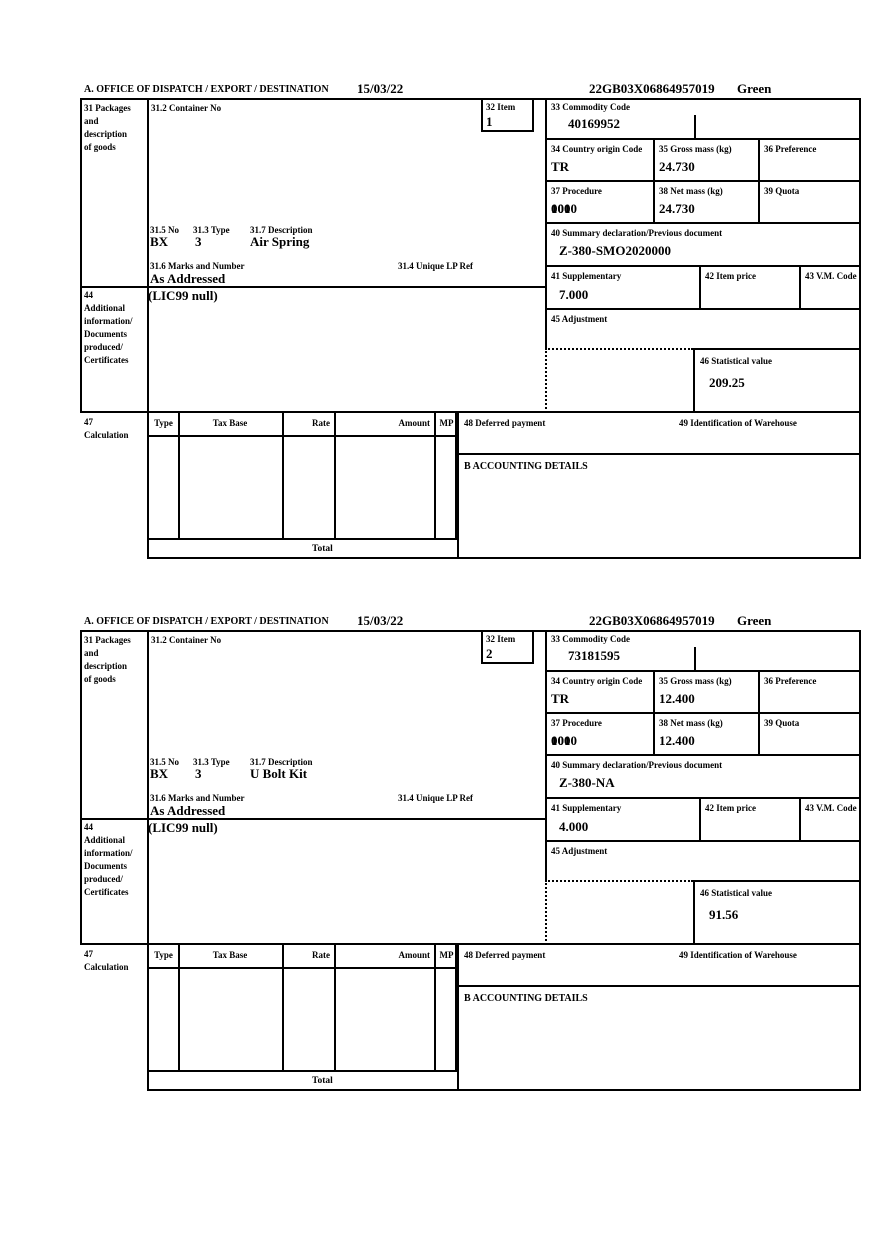  What do you see at coordinates (597, 681) in the screenshot?
I see `country-origin-label: 34 Country origin Code` at bounding box center [597, 681].